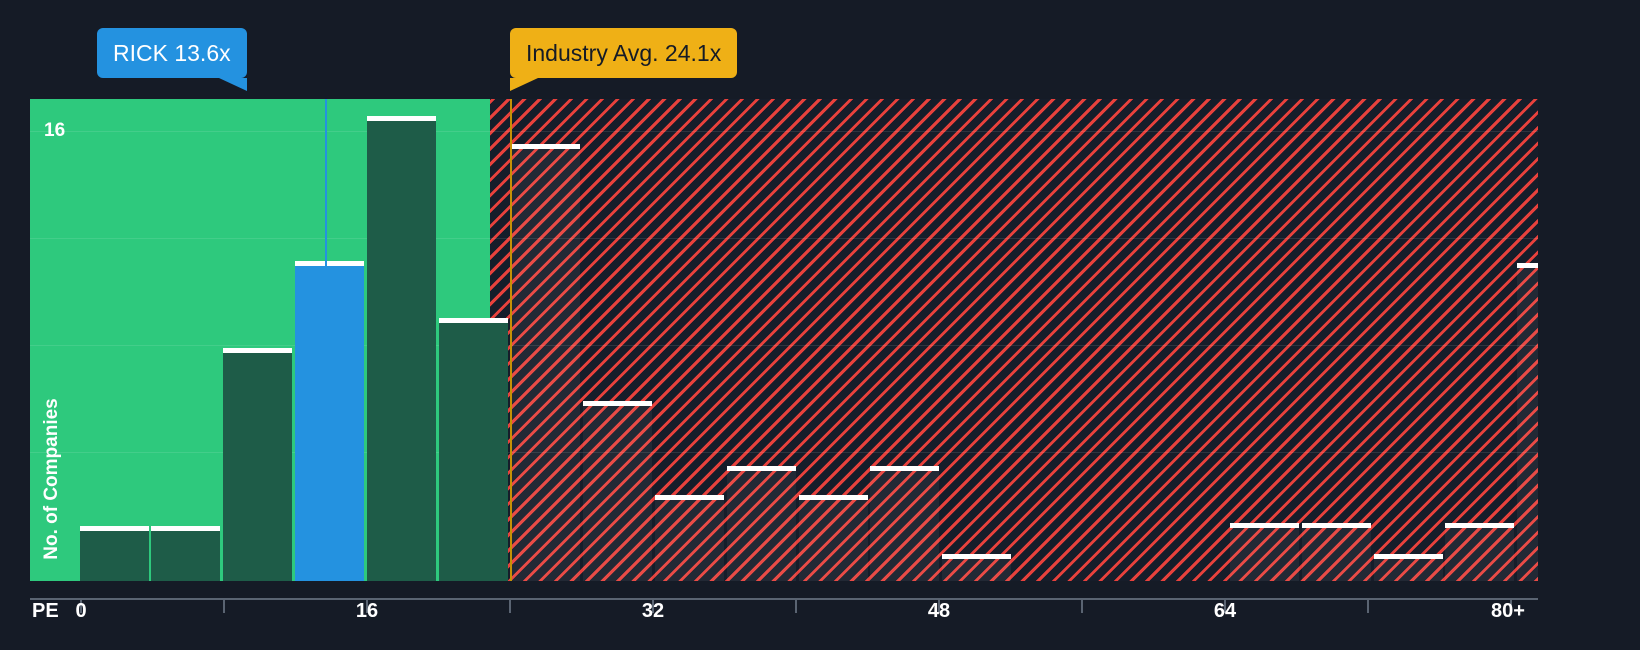  I want to click on x-tick-label-48: 48, so click(939, 611).